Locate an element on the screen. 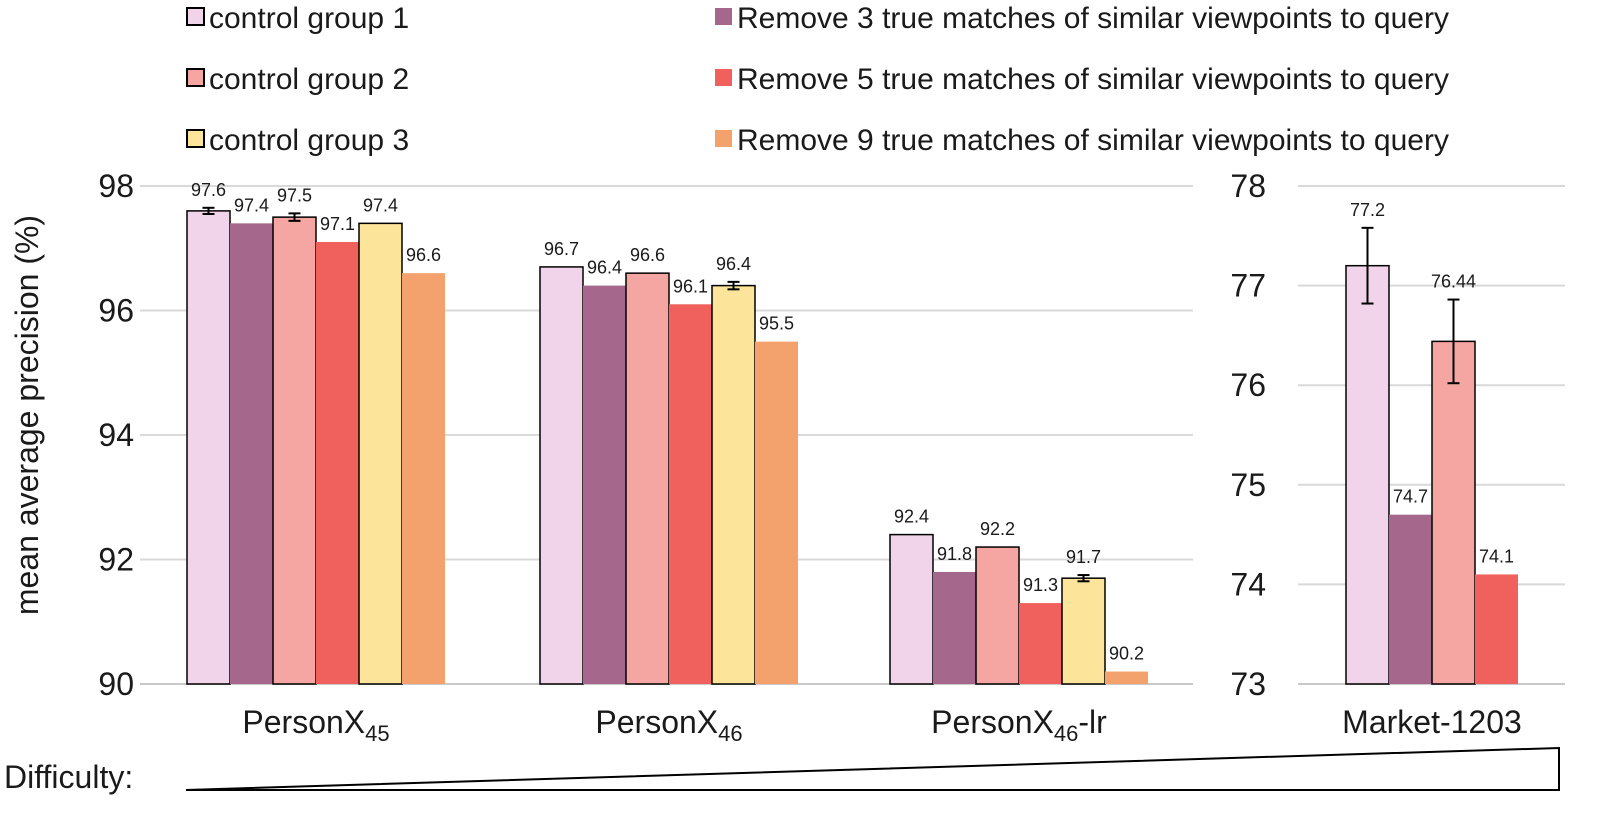  y-tick-label: 73 is located at coordinates (1248, 684).